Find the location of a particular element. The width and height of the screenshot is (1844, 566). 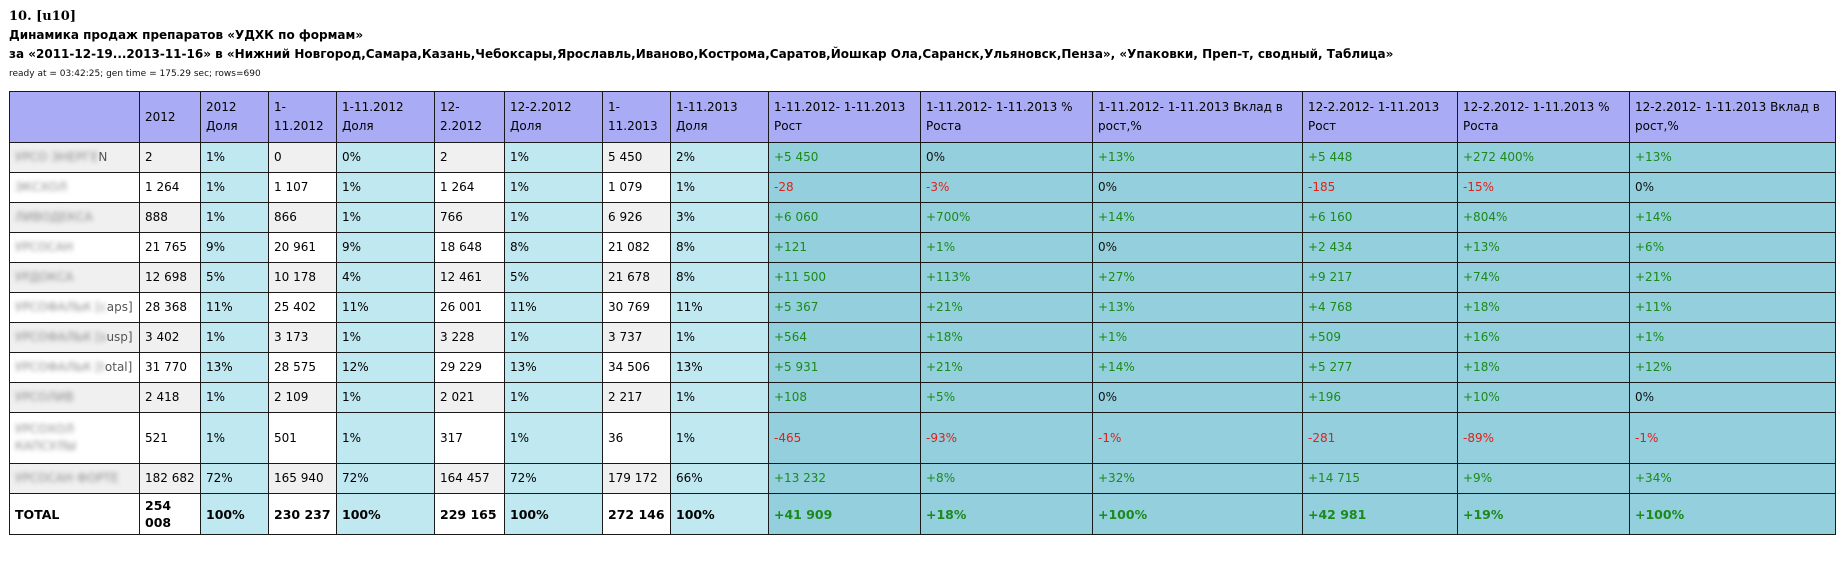

data-cell: +74% is located at coordinates (1543, 277).